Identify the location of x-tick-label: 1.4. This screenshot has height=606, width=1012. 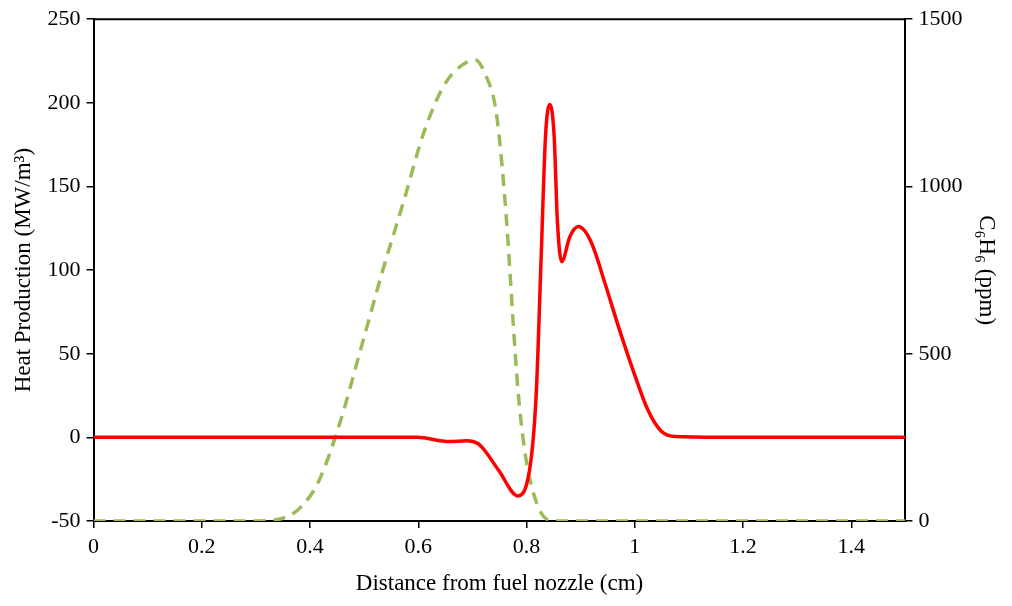
(851, 545).